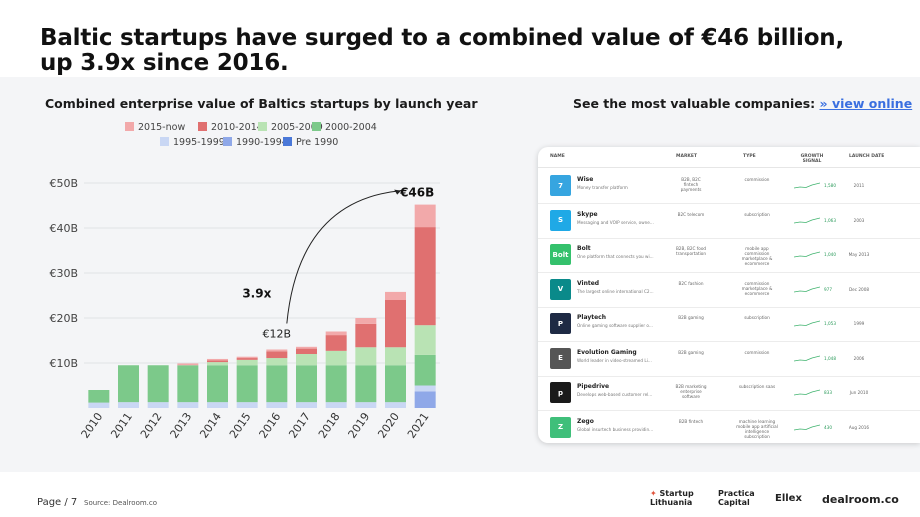  What do you see at coordinates (560, 289) in the screenshot?
I see `company-logo-icon: V` at bounding box center [560, 289].